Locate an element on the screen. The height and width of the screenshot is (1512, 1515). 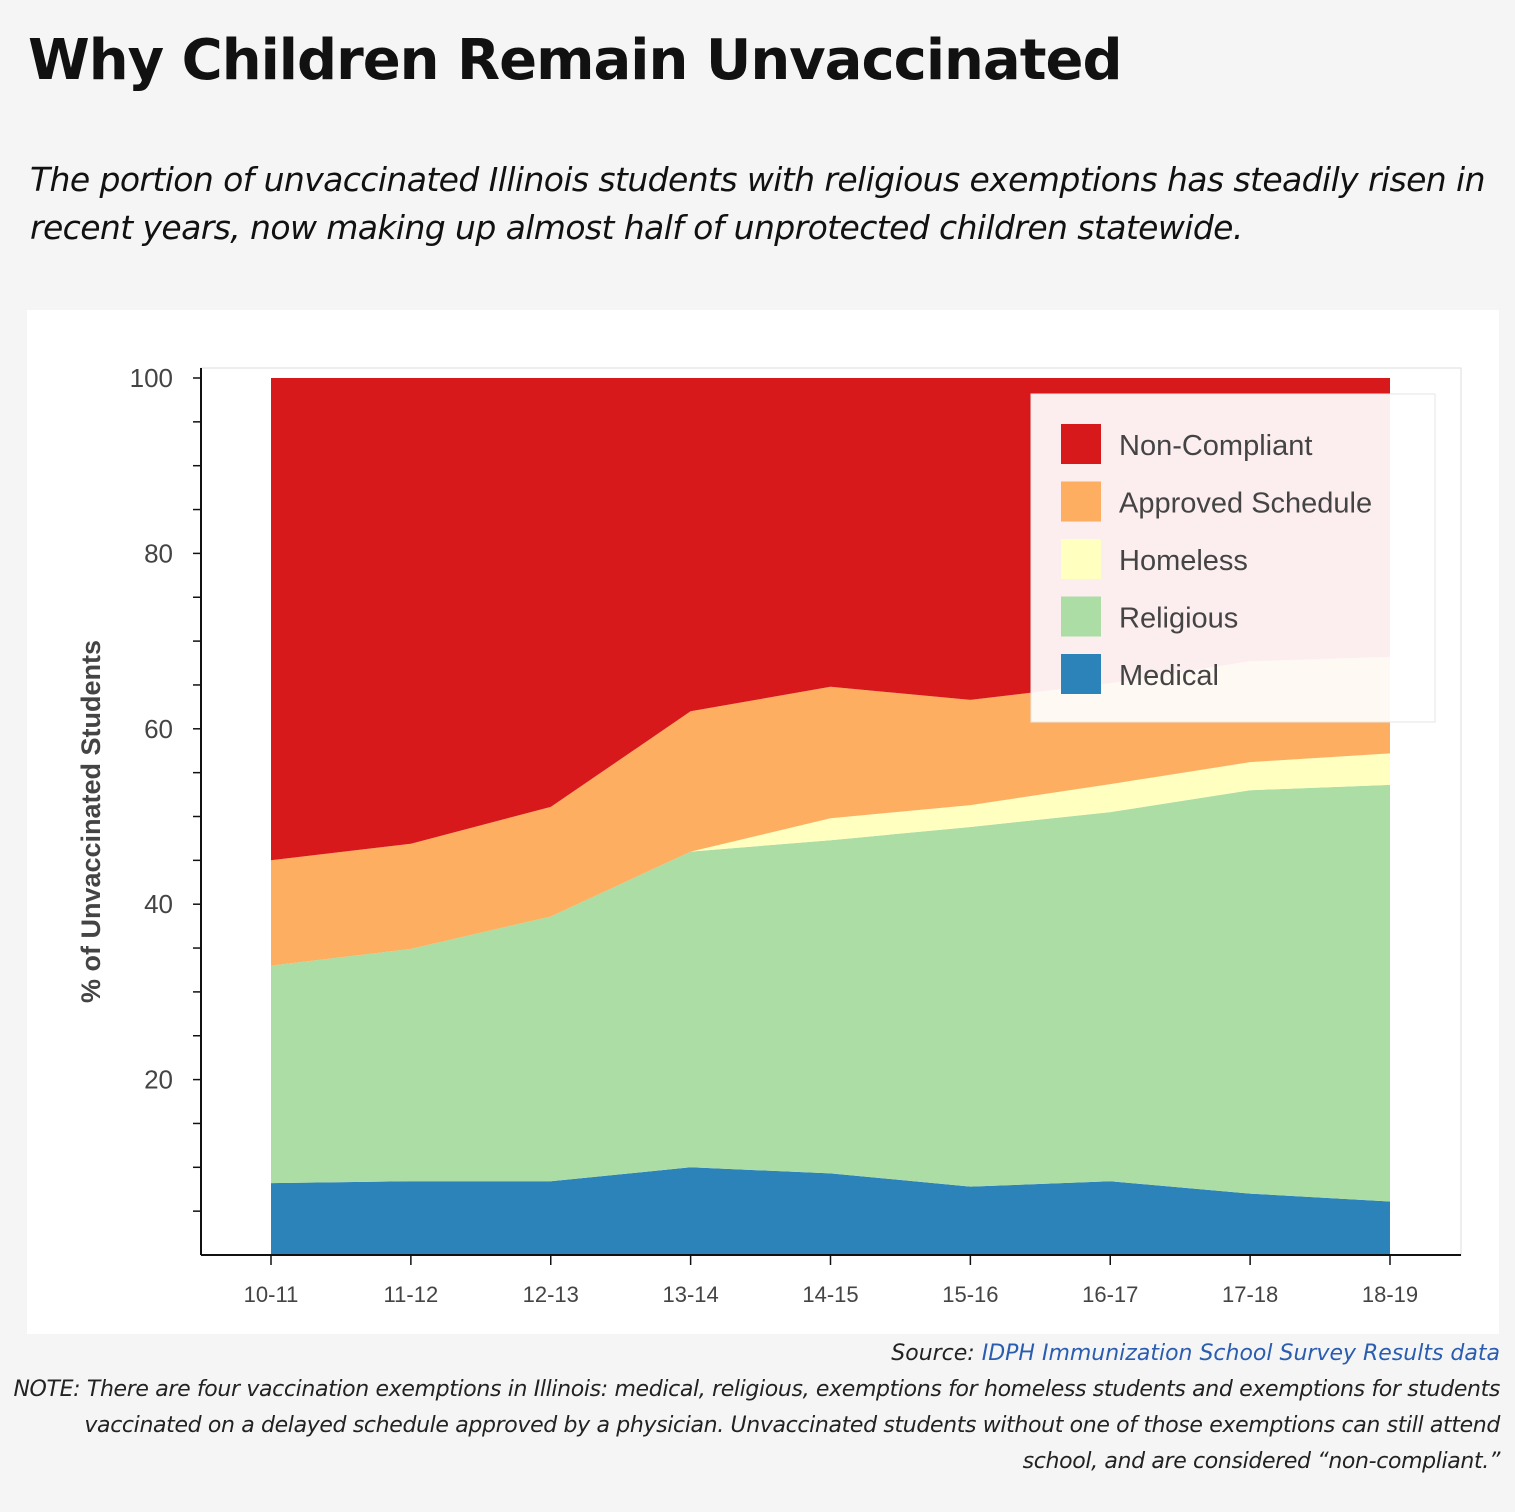
x-tick-label: 16-17 is located at coordinates (1110, 1294).